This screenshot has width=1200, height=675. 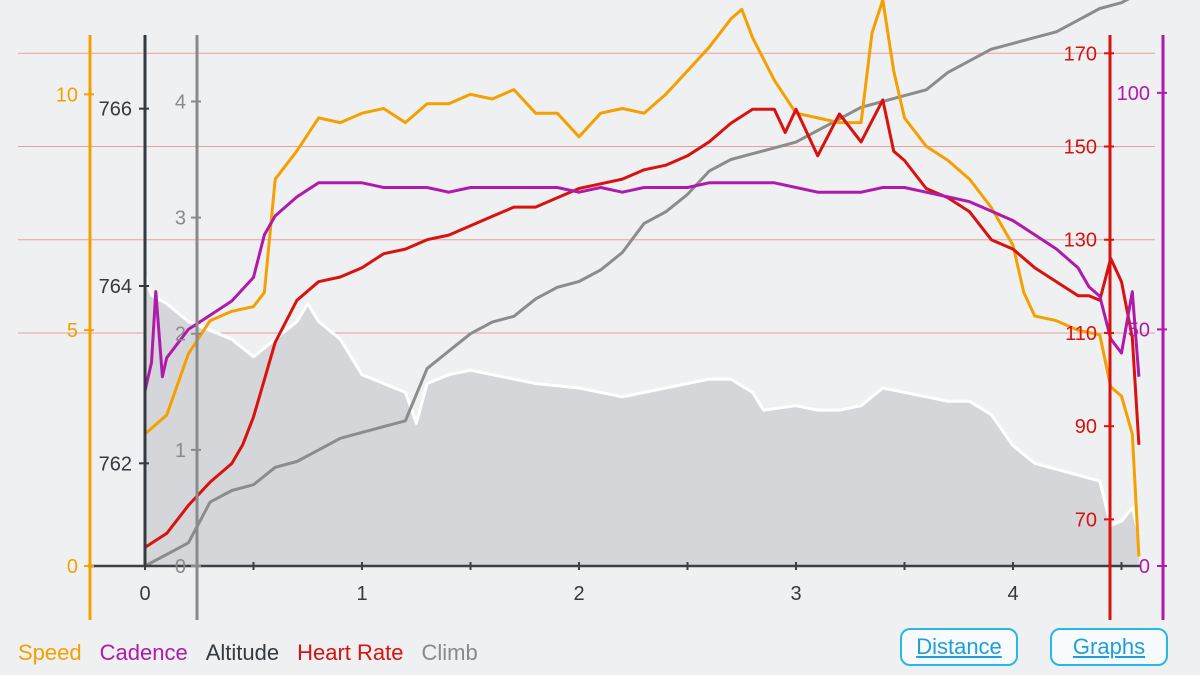 I want to click on altitude-tick-label: 762, so click(x=115, y=464).